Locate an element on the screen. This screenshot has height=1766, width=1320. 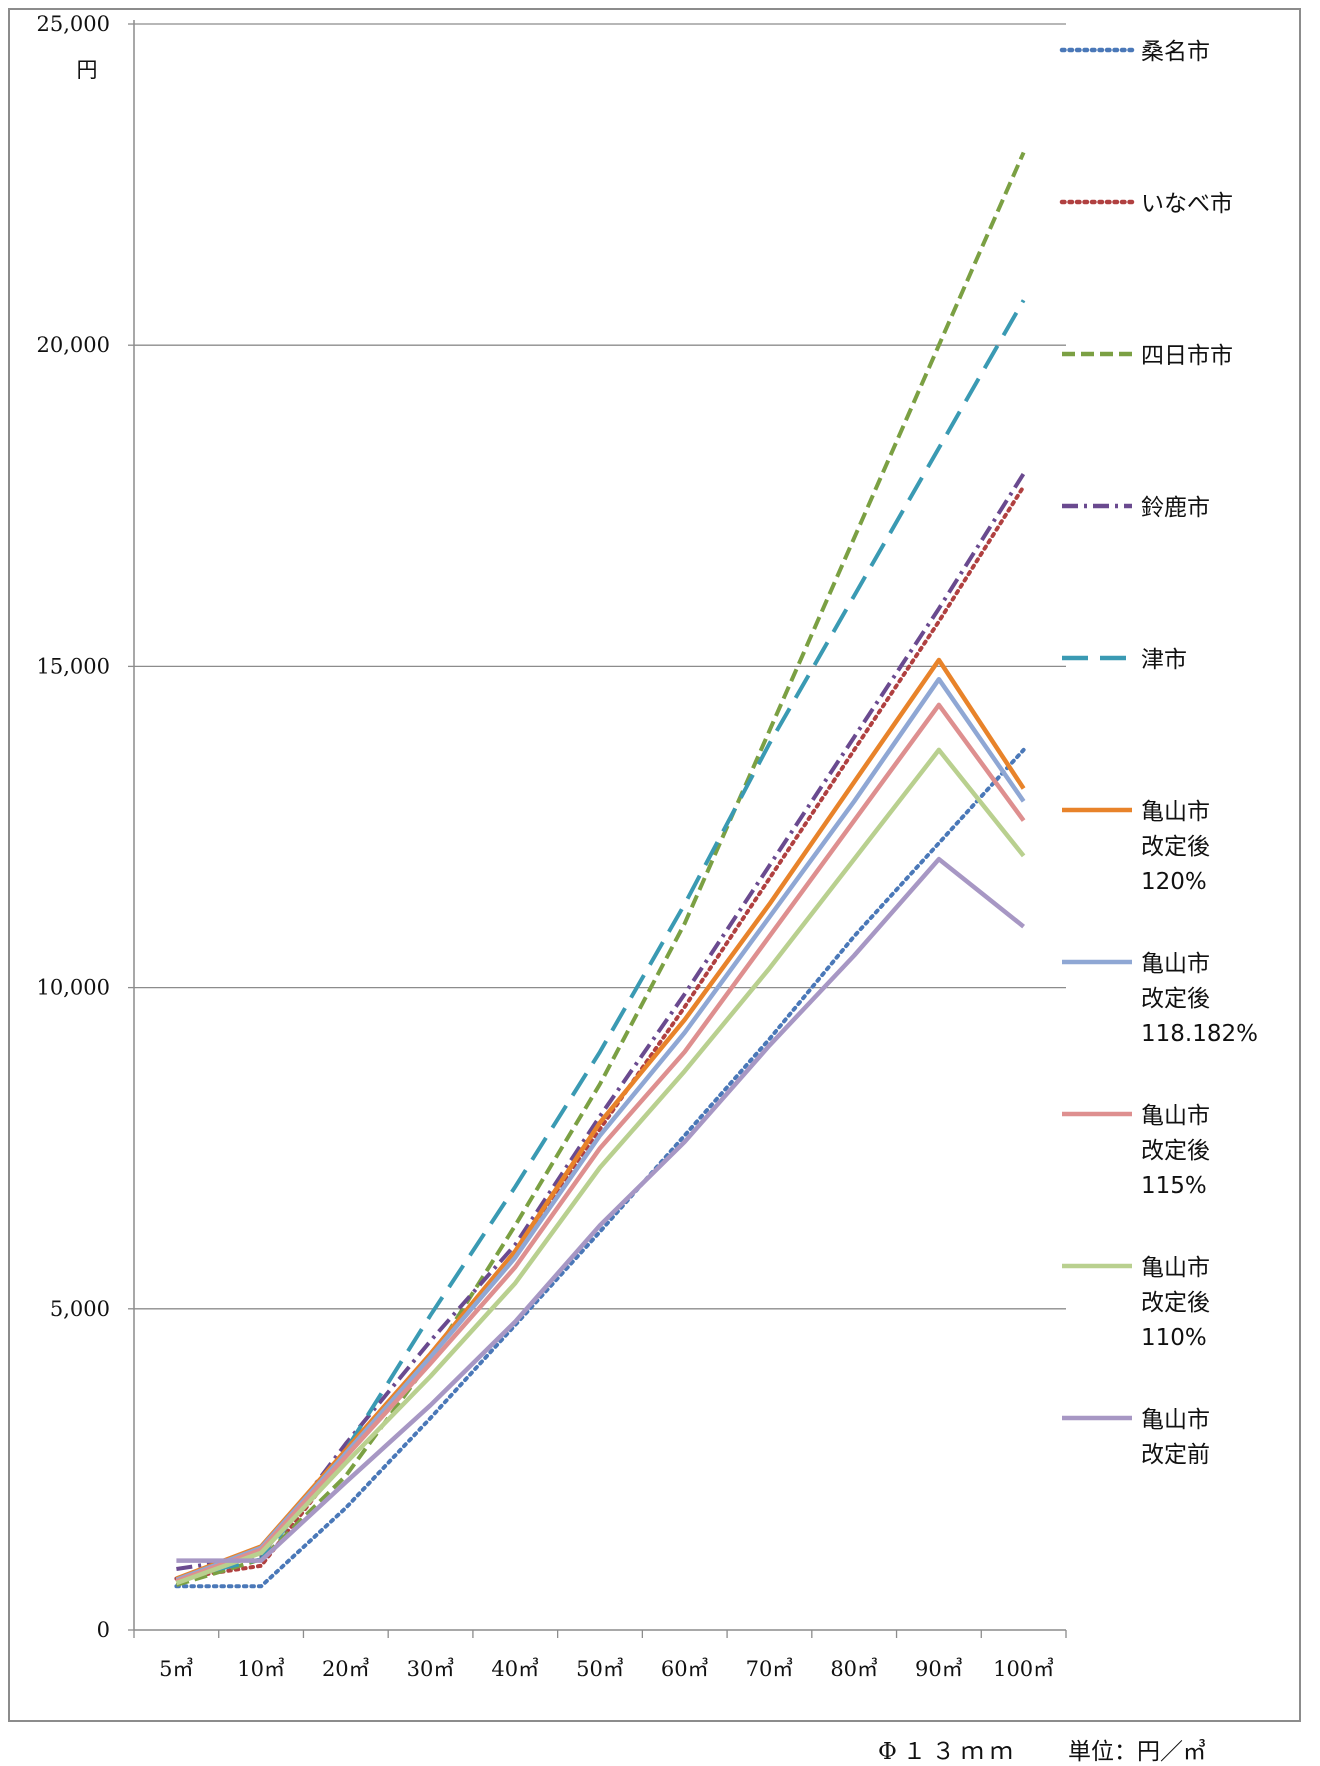
y-tick-label: 10,000 is located at coordinates (73, 988).